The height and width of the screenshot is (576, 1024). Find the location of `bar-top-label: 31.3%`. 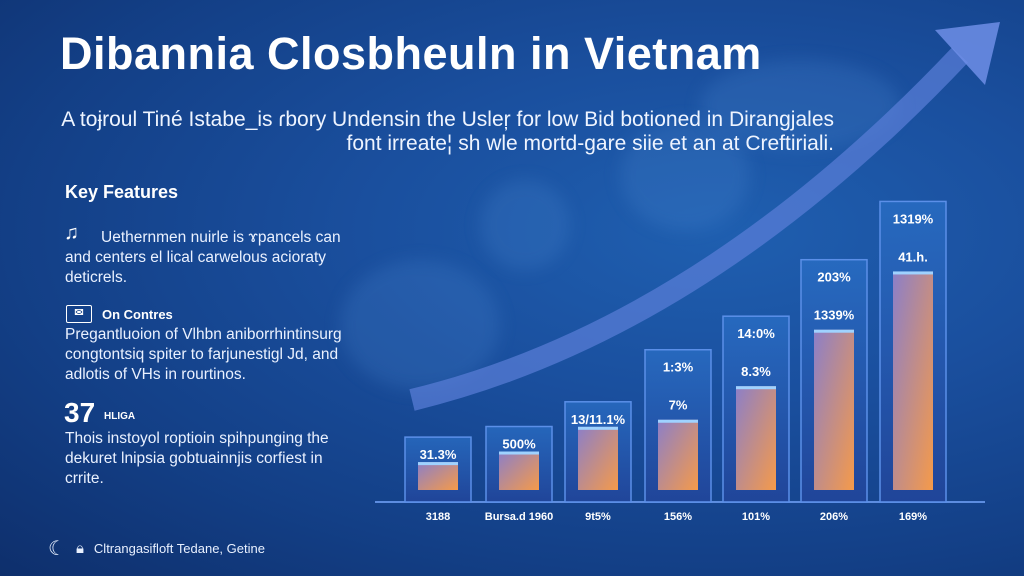

bar-top-label: 31.3% is located at coordinates (438, 454).